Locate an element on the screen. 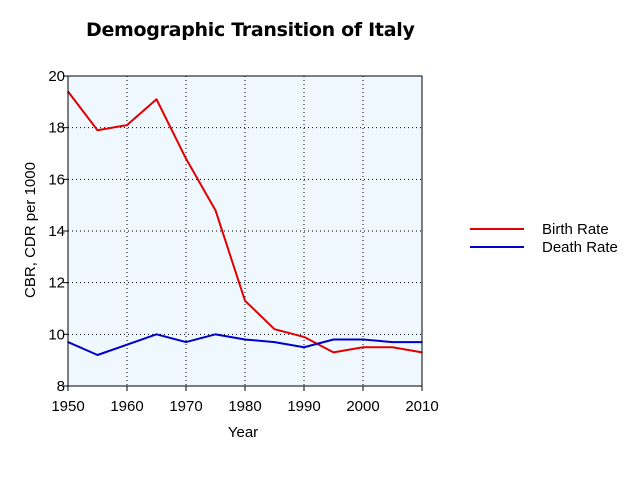 This screenshot has width=640, height=480. y-tick-labels: 8 10 12 14 16 18 20 is located at coordinates (56, 231).